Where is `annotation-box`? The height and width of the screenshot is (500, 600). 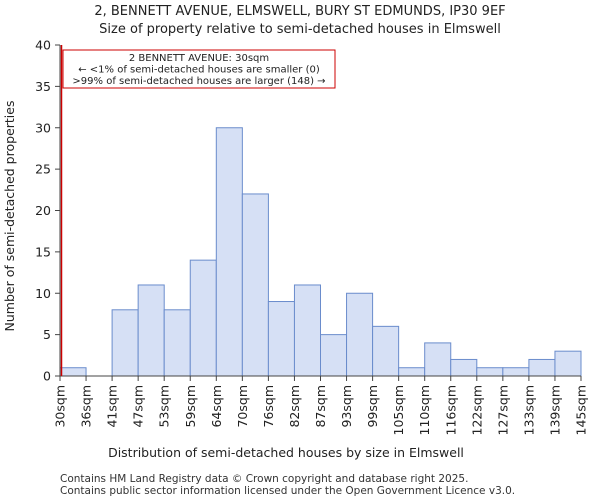 annotation-box is located at coordinates (199, 69).